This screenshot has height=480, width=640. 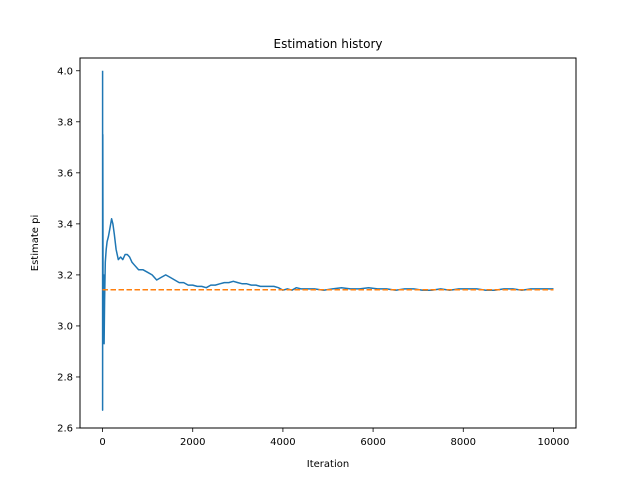 I want to click on y-tick-label: 3.6, so click(x=65, y=173).